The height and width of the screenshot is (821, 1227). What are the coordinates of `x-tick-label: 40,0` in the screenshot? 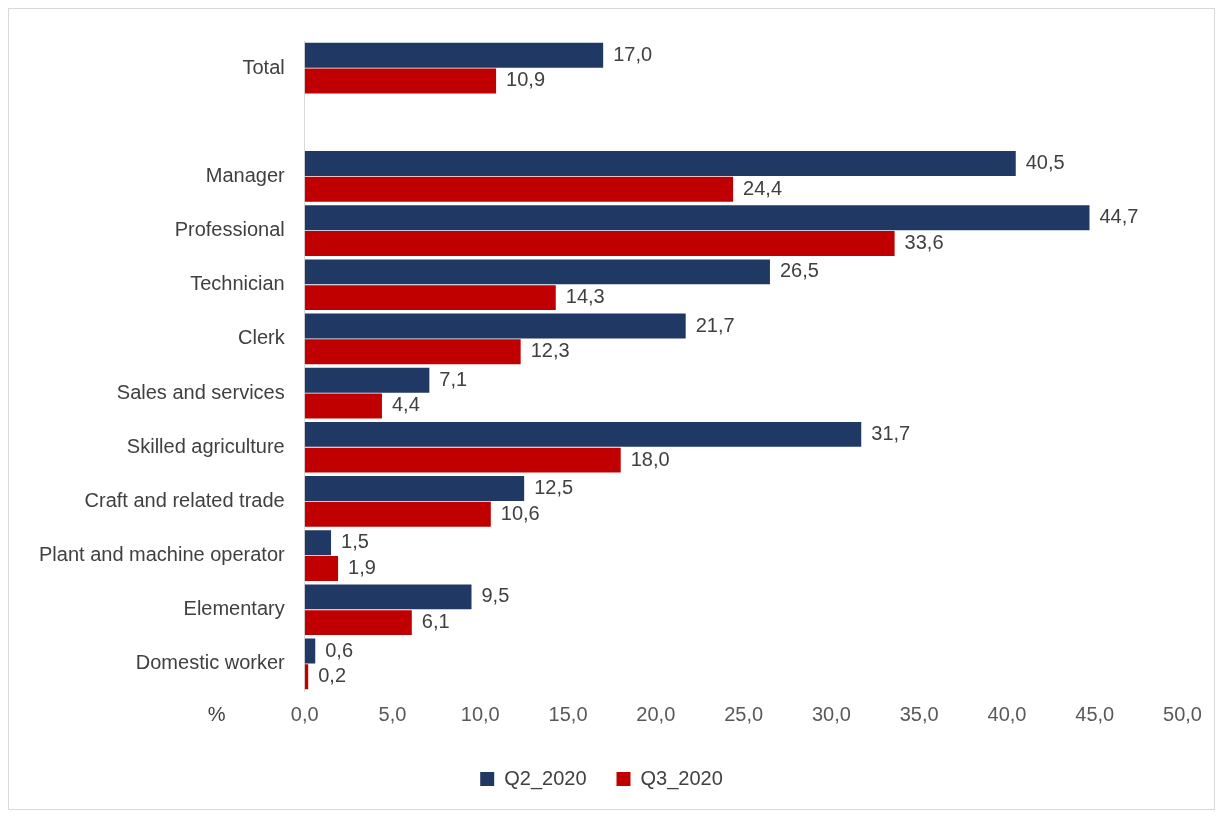 It's located at (1007, 713).